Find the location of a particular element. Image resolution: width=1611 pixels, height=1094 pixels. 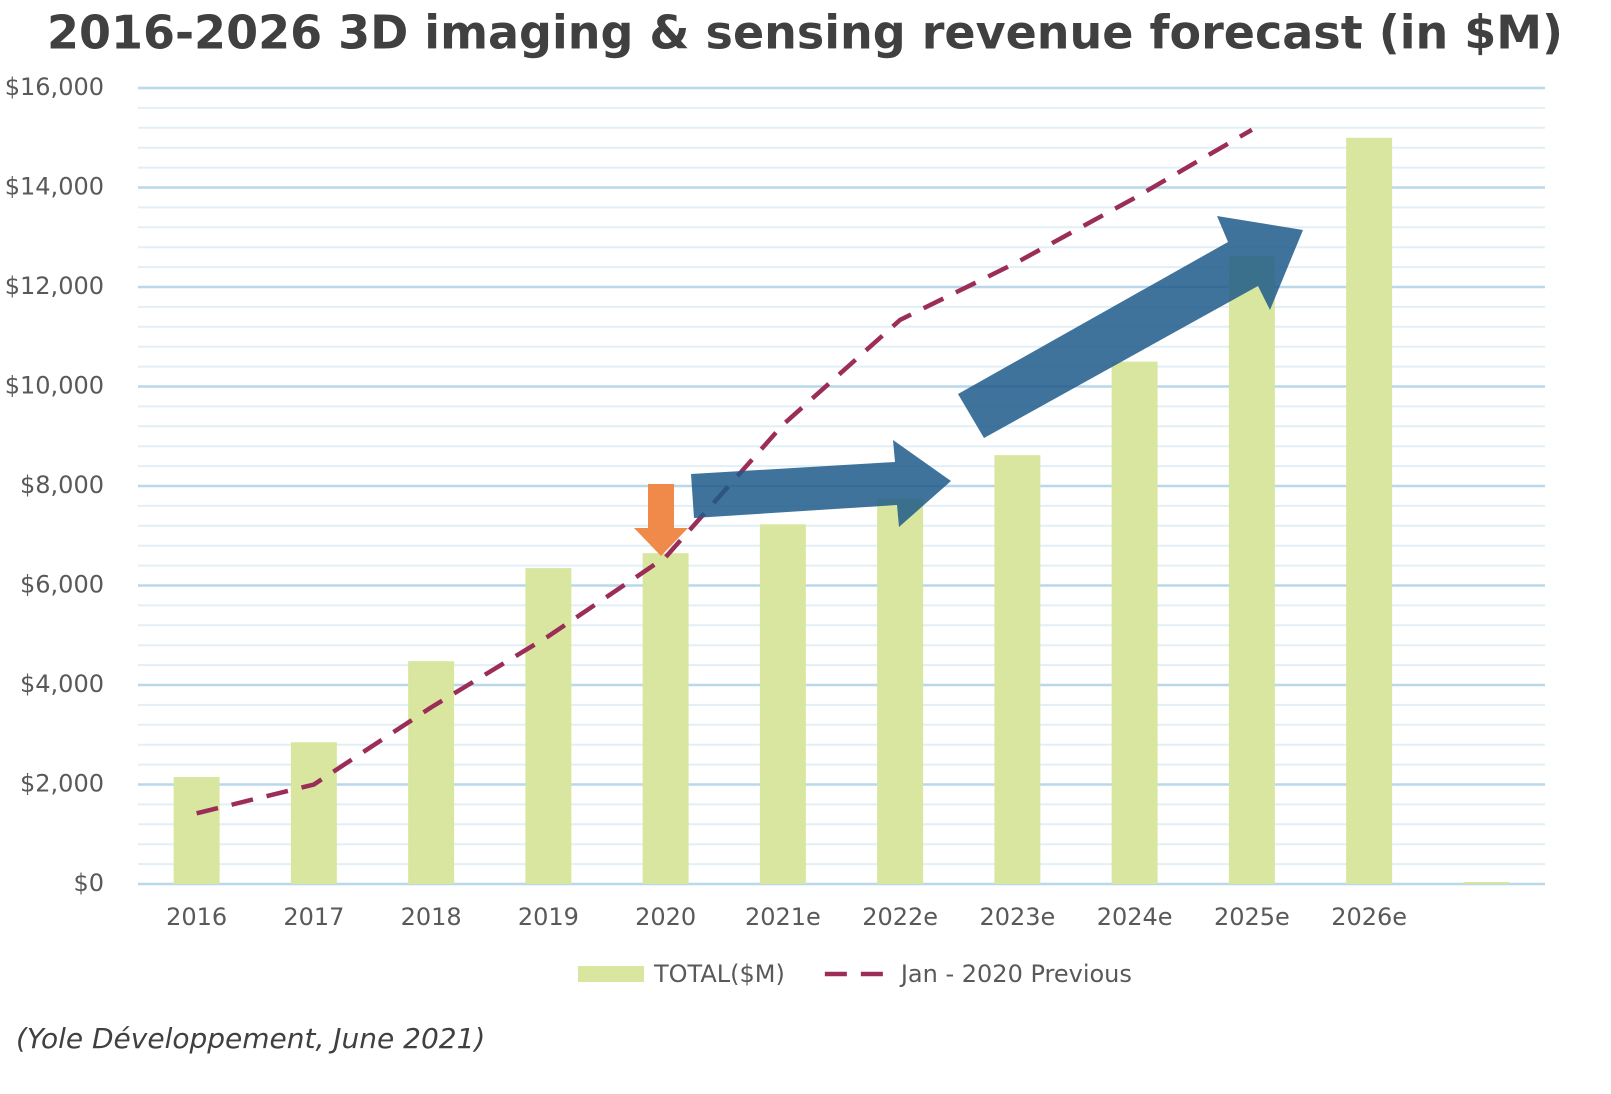

x-tick-label: 2018 is located at coordinates (431, 917).